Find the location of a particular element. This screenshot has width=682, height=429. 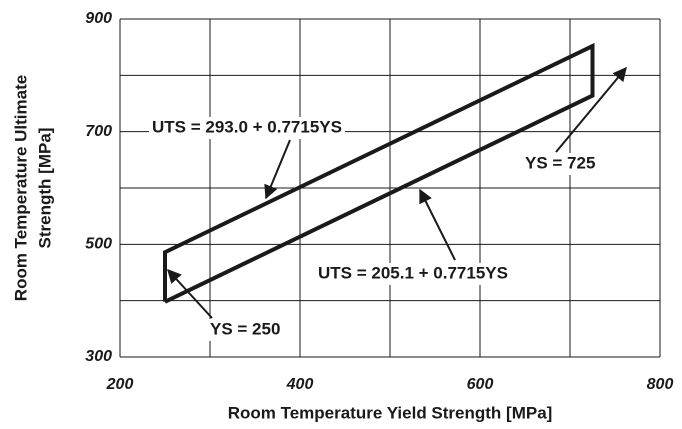

x-tick-label: 200 is located at coordinates (120, 384).